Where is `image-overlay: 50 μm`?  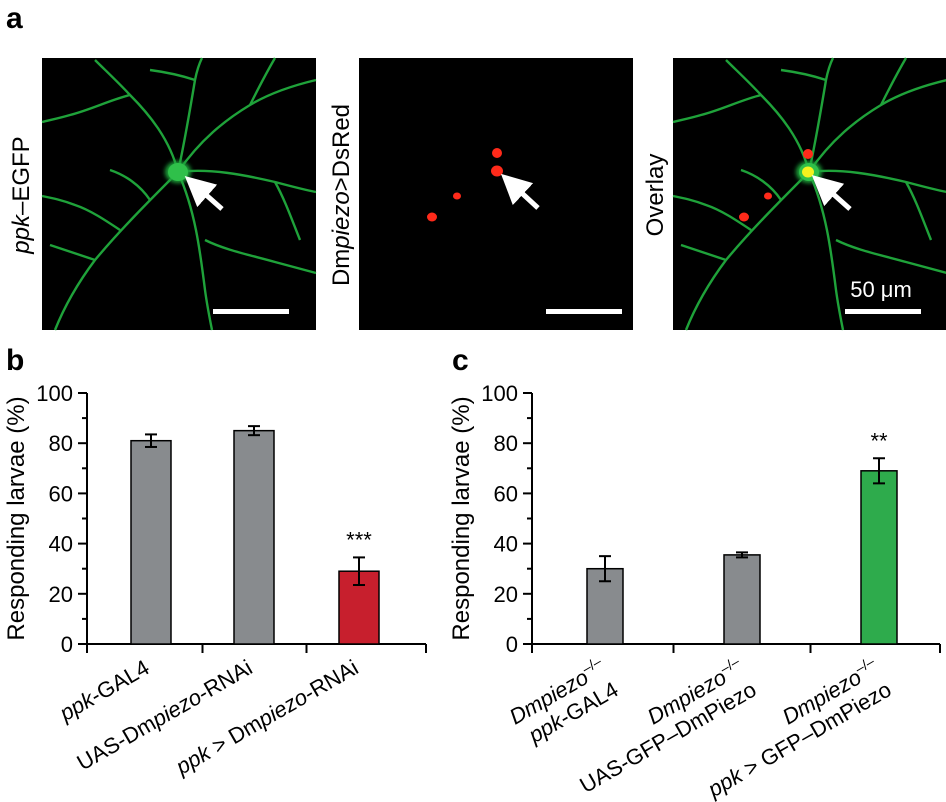 image-overlay: 50 μm is located at coordinates (809, 194).